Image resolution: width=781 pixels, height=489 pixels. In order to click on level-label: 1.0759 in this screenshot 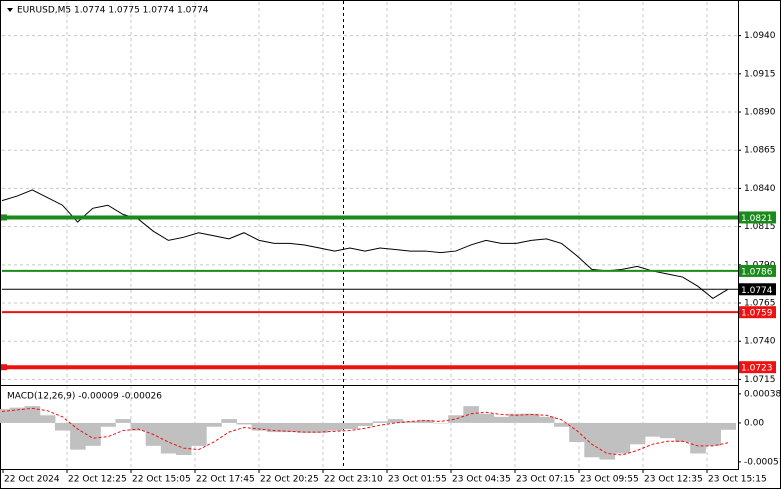, I will do `click(757, 314)`.